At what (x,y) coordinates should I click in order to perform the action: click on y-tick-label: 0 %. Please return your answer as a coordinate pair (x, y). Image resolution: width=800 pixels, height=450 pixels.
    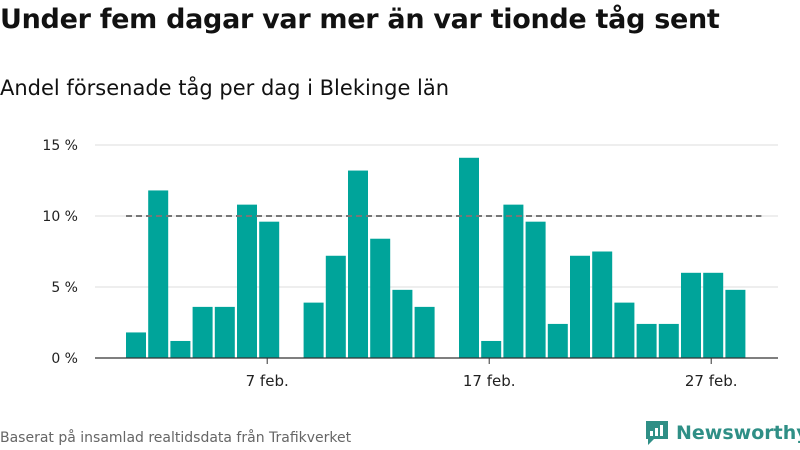
    Looking at the image, I should click on (64, 359).